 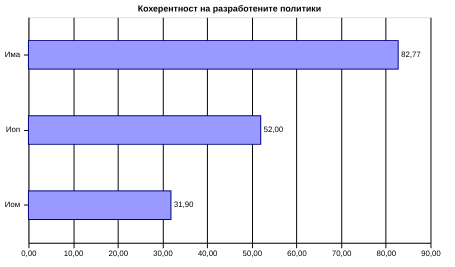 I want to click on data-label: 31,90, so click(x=184, y=205).